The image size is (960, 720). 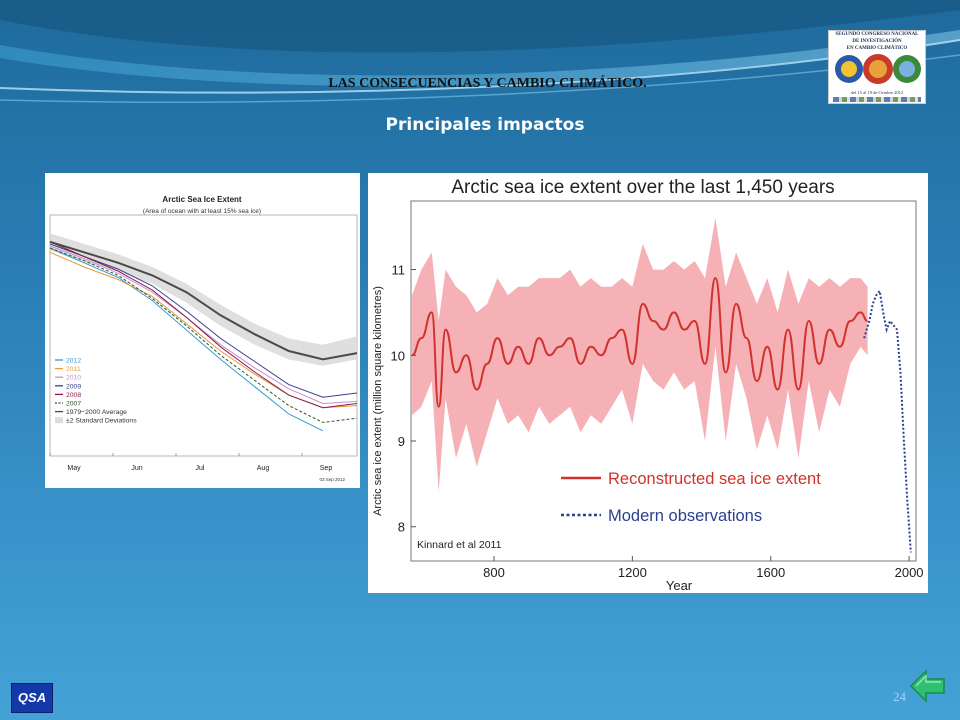 What do you see at coordinates (398, 355) in the screenshot?
I see `right-y-tick-label: 10` at bounding box center [398, 355].